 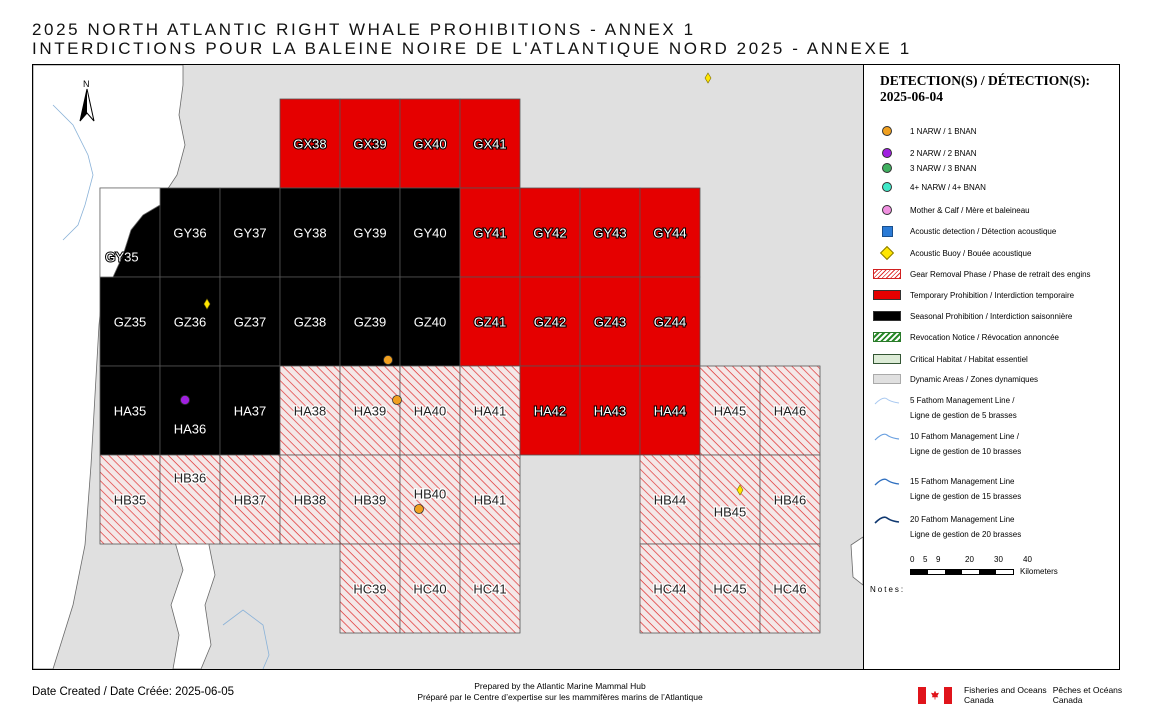 I want to click on grid-cell-hc45, so click(x=730, y=588).